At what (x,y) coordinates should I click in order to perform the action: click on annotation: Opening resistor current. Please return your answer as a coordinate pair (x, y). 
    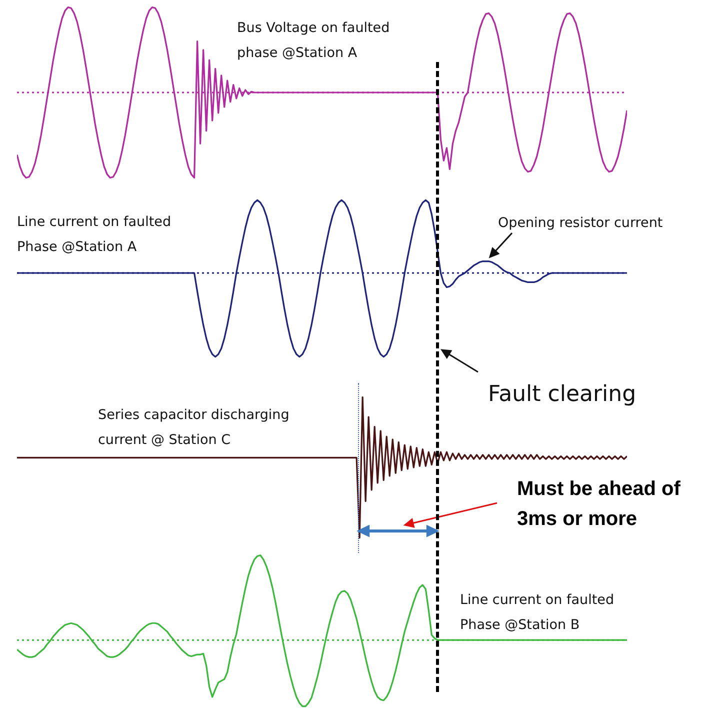
    Looking at the image, I should click on (580, 223).